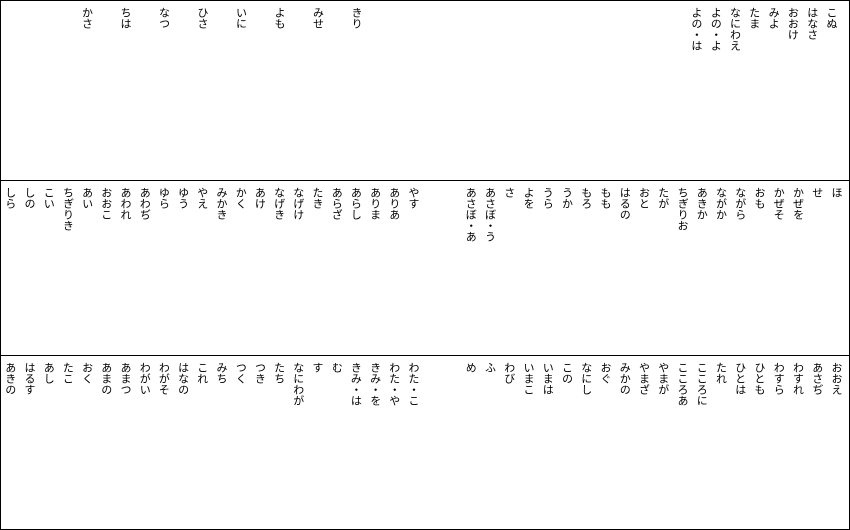  Describe the element at coordinates (298, 384) in the screenshot. I see `kimariji: なにわが` at that location.